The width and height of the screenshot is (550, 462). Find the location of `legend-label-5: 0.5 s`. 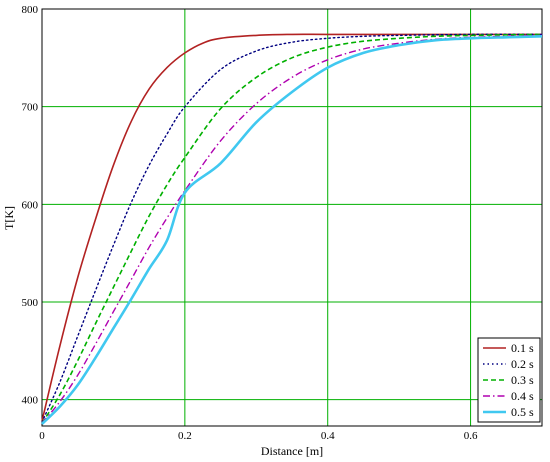

legend-label-5: 0.5 s is located at coordinates (522, 412).